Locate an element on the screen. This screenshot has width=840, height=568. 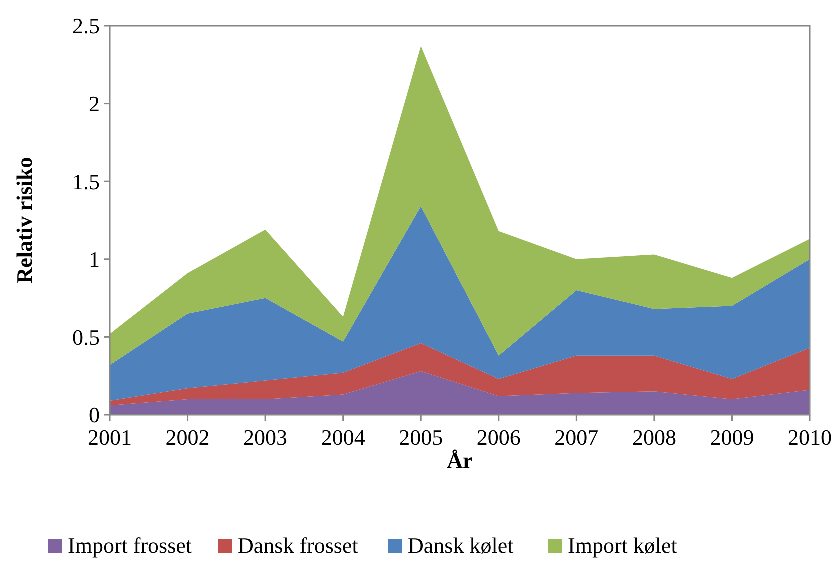
x-tick-label: 2005 is located at coordinates (421, 437).